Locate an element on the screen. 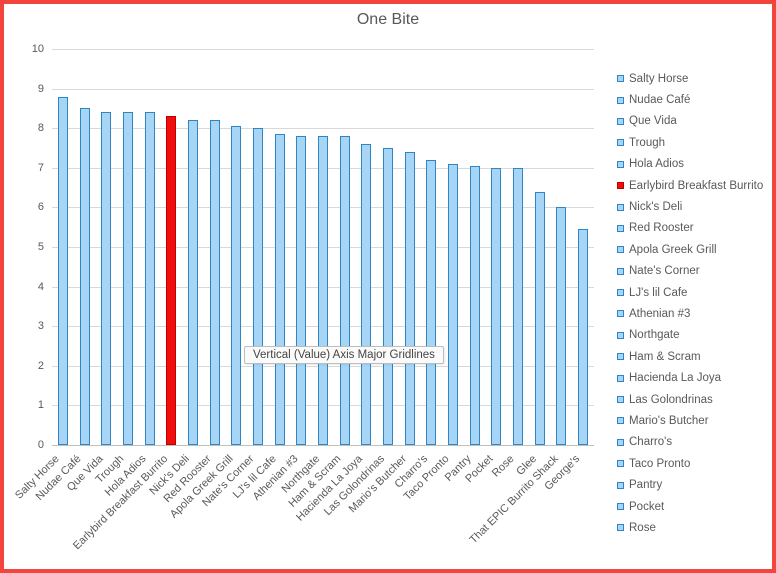 The width and height of the screenshot is (776, 573). legend-item-label: Salty Horse is located at coordinates (659, 78).